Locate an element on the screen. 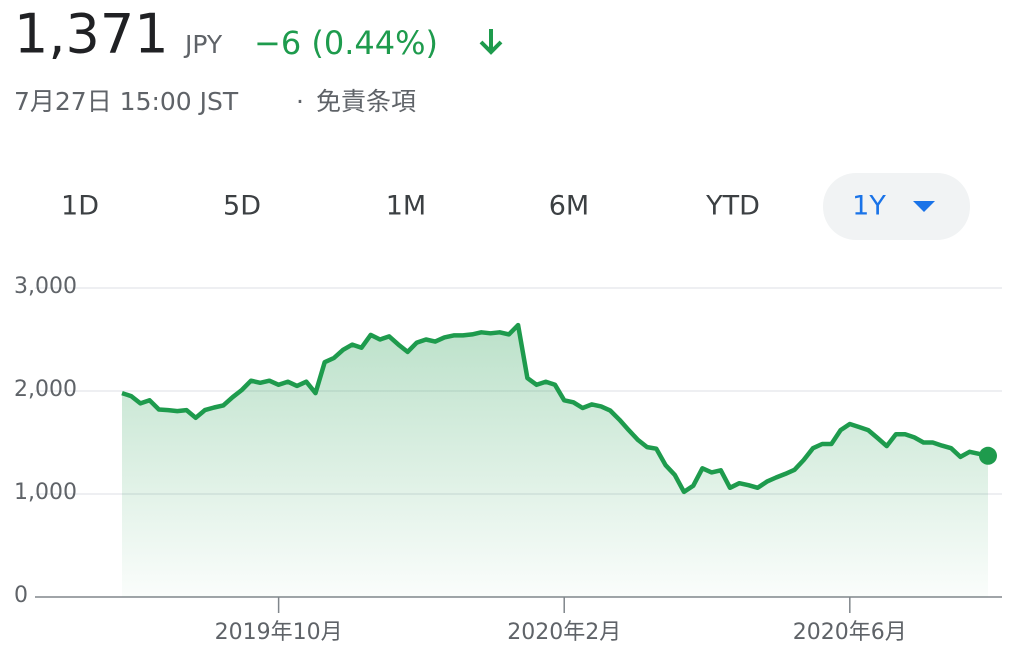  timestamp: 7月27日 15:00 JST is located at coordinates (126, 101).